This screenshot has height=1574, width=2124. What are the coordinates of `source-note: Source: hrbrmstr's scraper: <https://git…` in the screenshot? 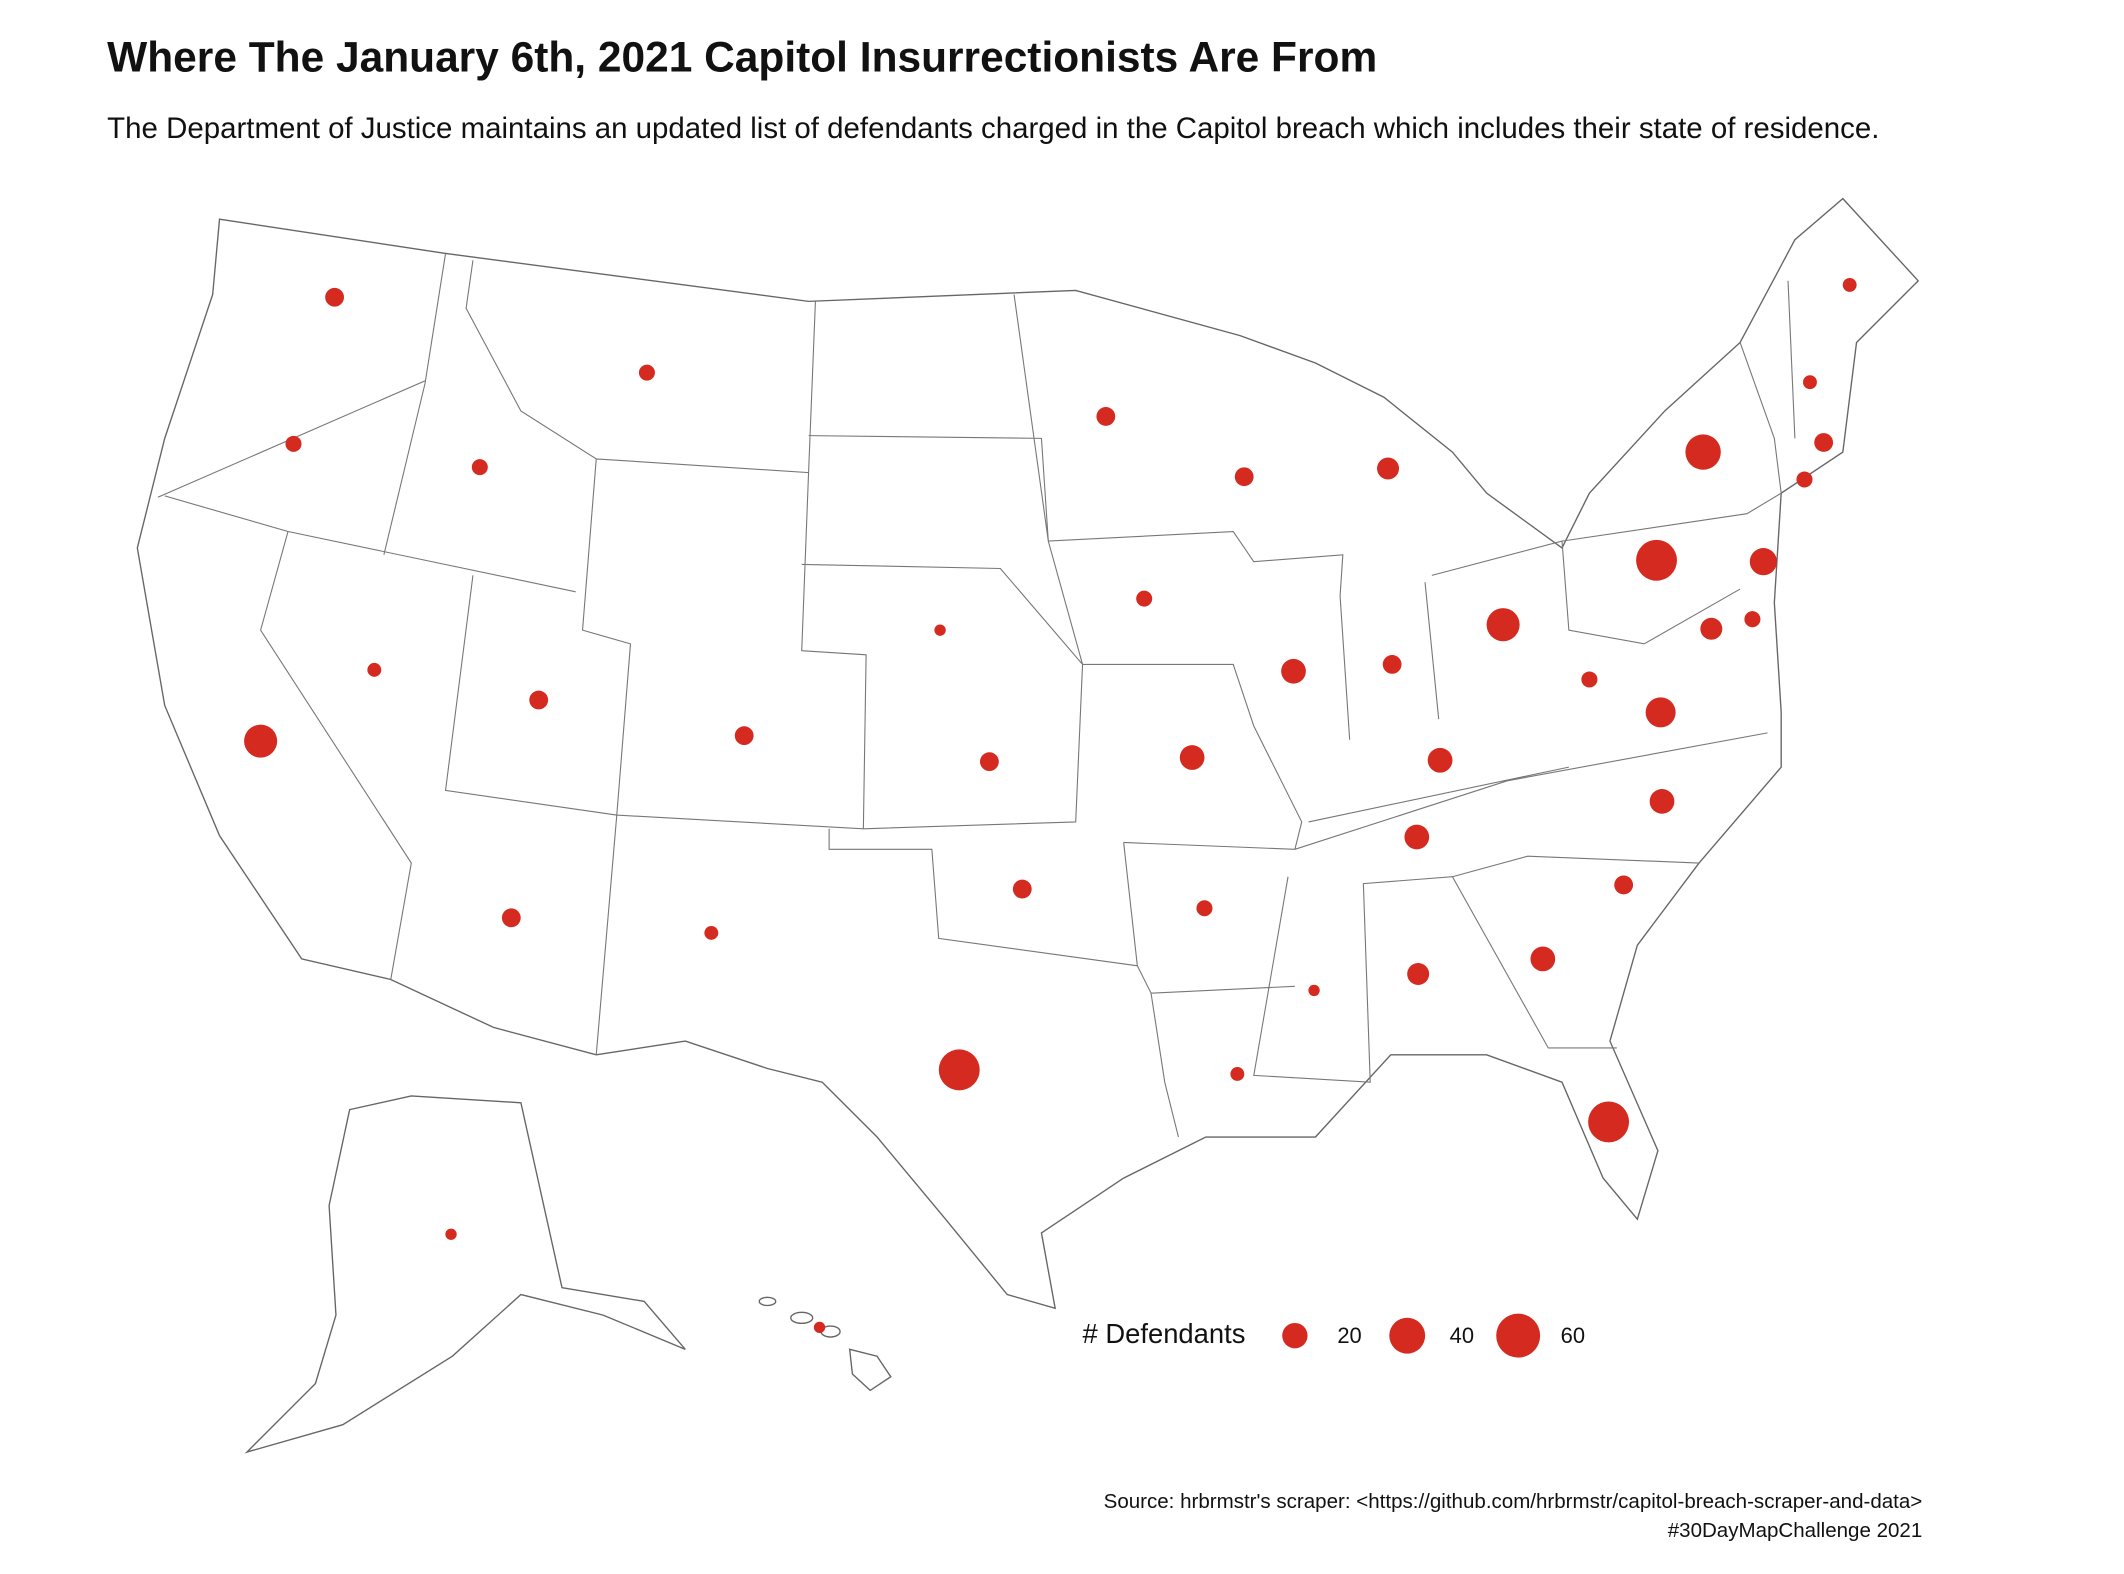 It's located at (1513, 1501).